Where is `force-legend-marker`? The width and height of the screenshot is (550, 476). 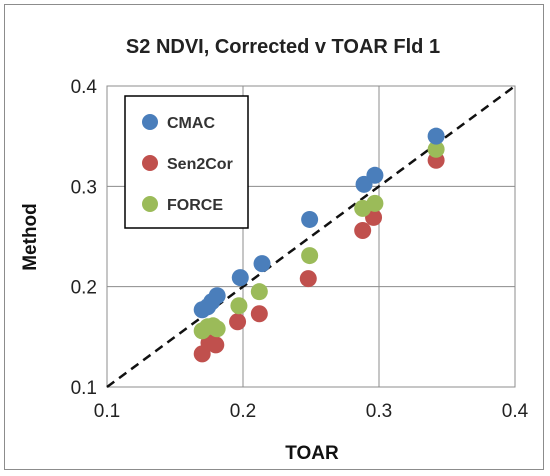 force-legend-marker is located at coordinates (150, 204).